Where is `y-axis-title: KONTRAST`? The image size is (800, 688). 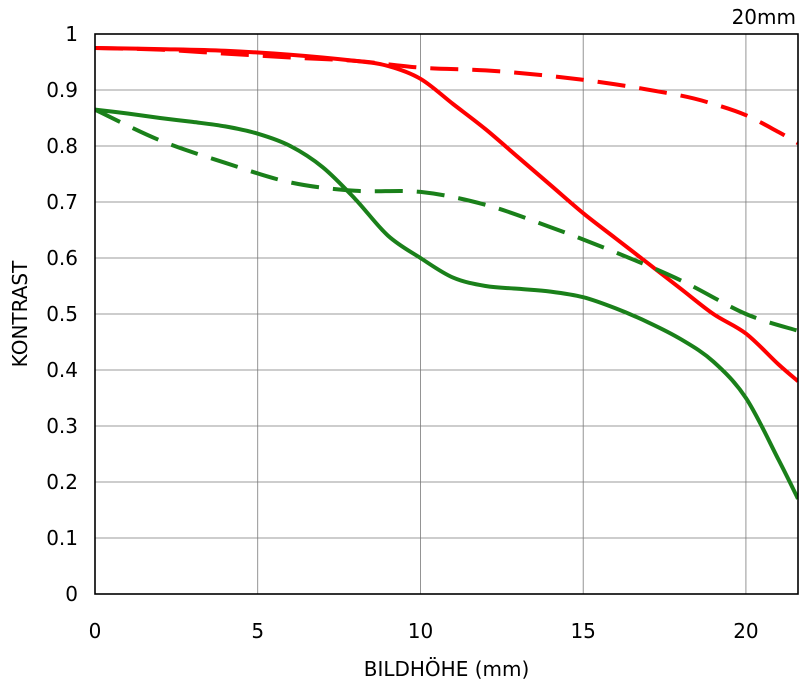 y-axis-title: KONTRAST is located at coordinates (20, 313).